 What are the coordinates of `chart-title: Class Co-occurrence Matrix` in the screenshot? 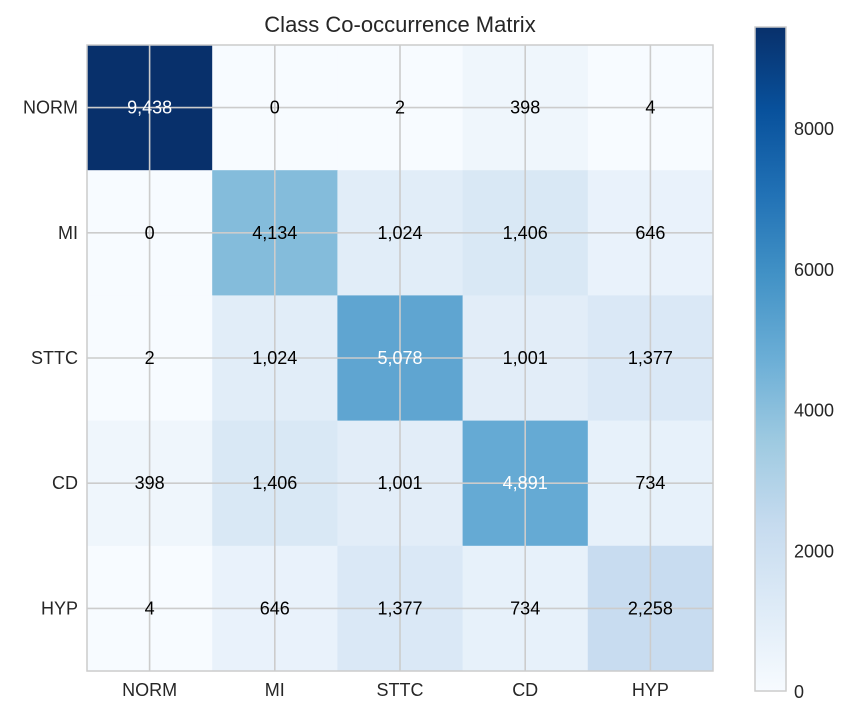 It's located at (399, 24).